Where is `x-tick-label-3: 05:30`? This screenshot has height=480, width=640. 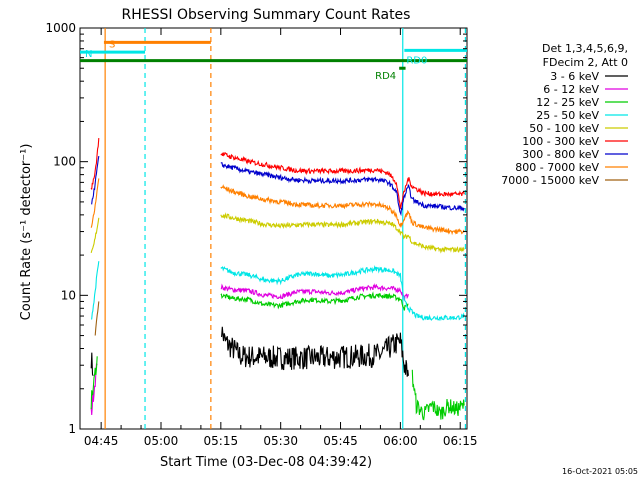 x-tick-label-3: 05:30 is located at coordinates (280, 441).